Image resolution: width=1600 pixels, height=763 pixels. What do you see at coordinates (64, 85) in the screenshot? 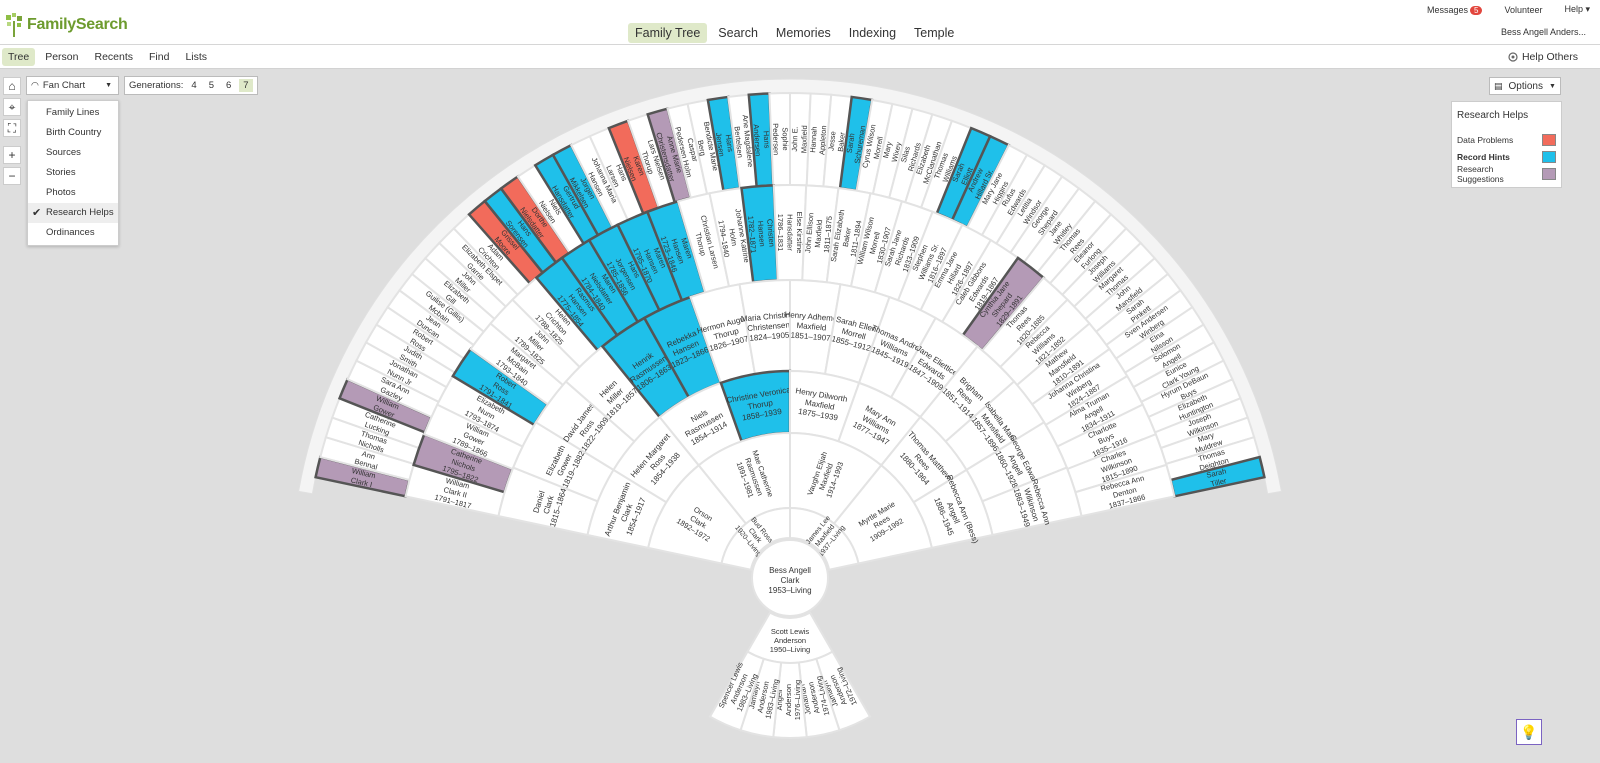
I see `chart-type-label: Fan Chart` at bounding box center [64, 85].